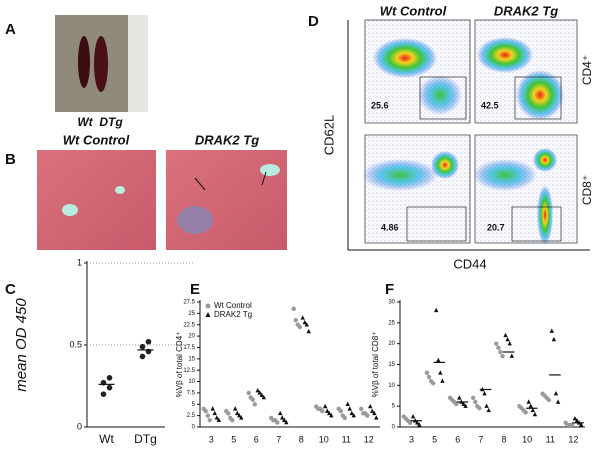  Describe the element at coordinates (211, 439) in the screenshot. I see `x-tick-label: 3` at that location.